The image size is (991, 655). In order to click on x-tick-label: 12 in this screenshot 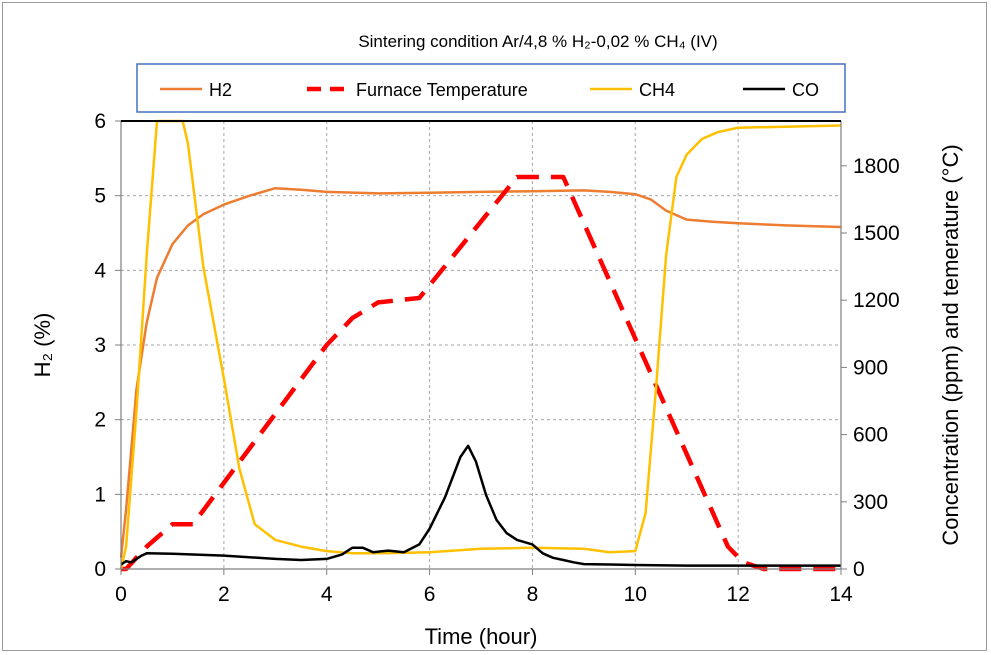, I will do `click(737, 594)`.